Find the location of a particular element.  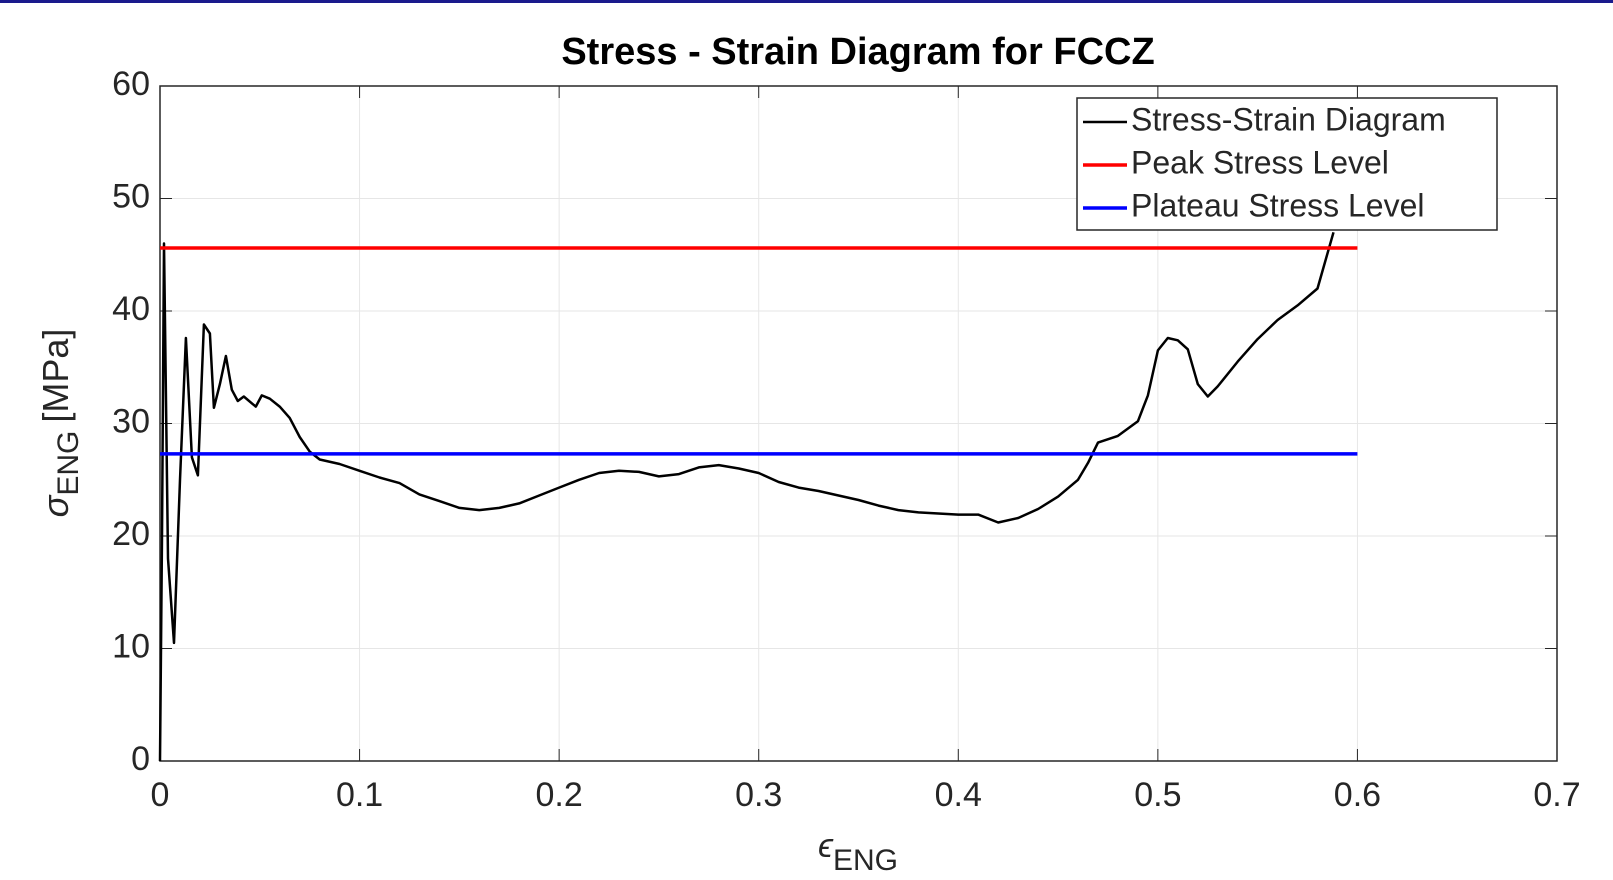

y-label-symbol: σ is located at coordinates (55, 505).